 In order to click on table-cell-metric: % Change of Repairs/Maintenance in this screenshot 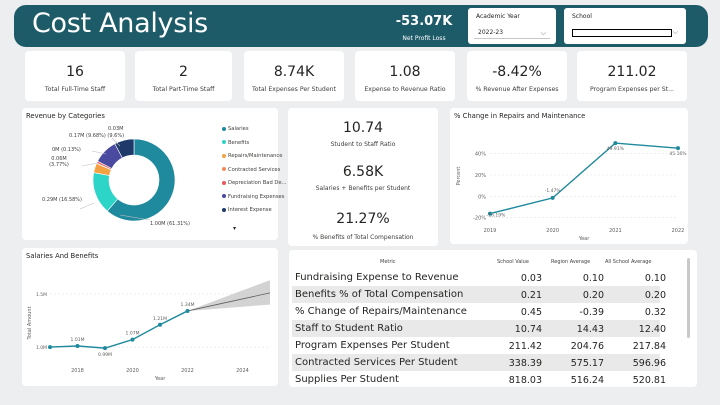, I will do `click(381, 311)`.